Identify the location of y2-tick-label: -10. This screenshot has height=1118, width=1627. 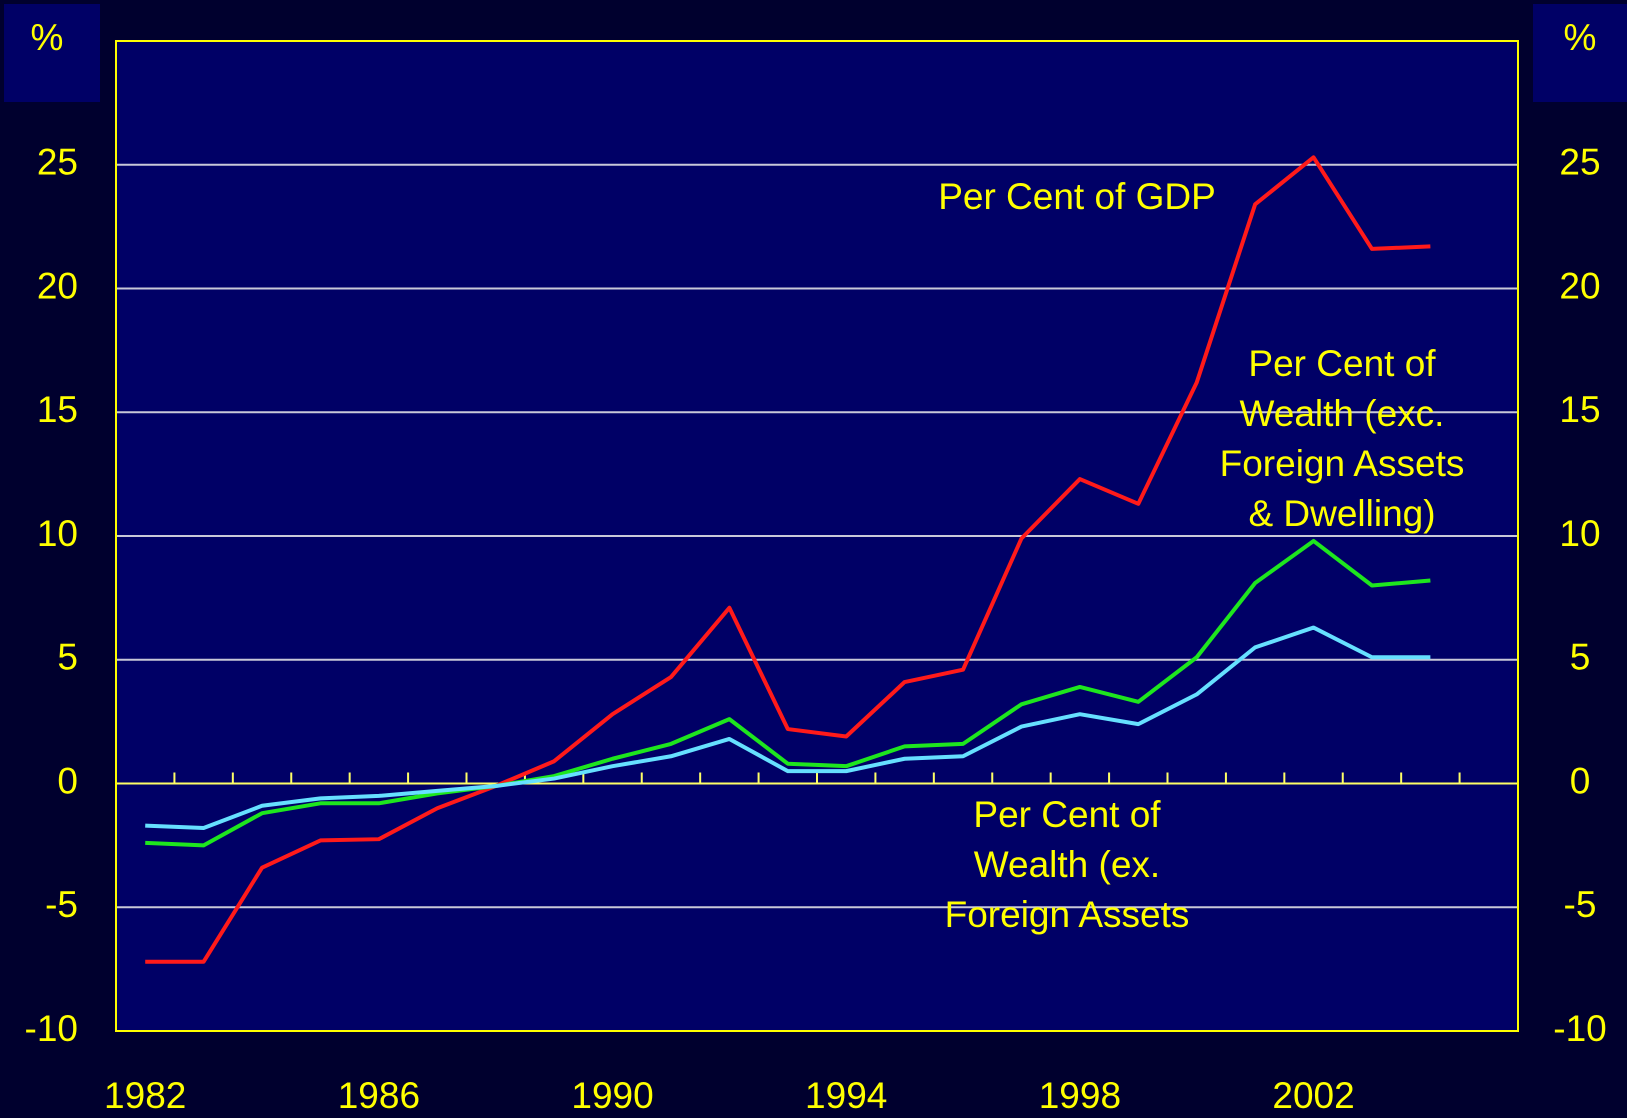
(1579, 1028).